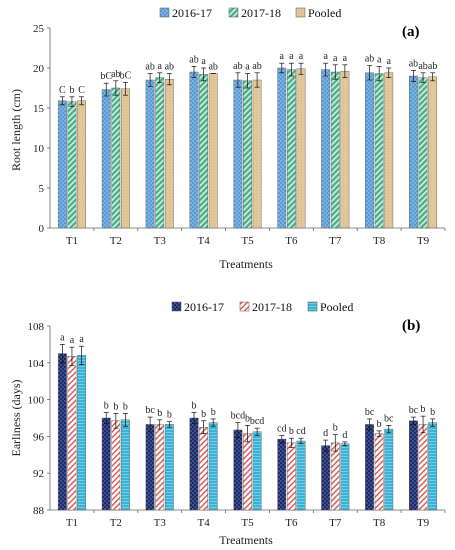 Image resolution: width=455 pixels, height=550 pixels. I want to click on x-tick-label: T5, so click(247, 523).